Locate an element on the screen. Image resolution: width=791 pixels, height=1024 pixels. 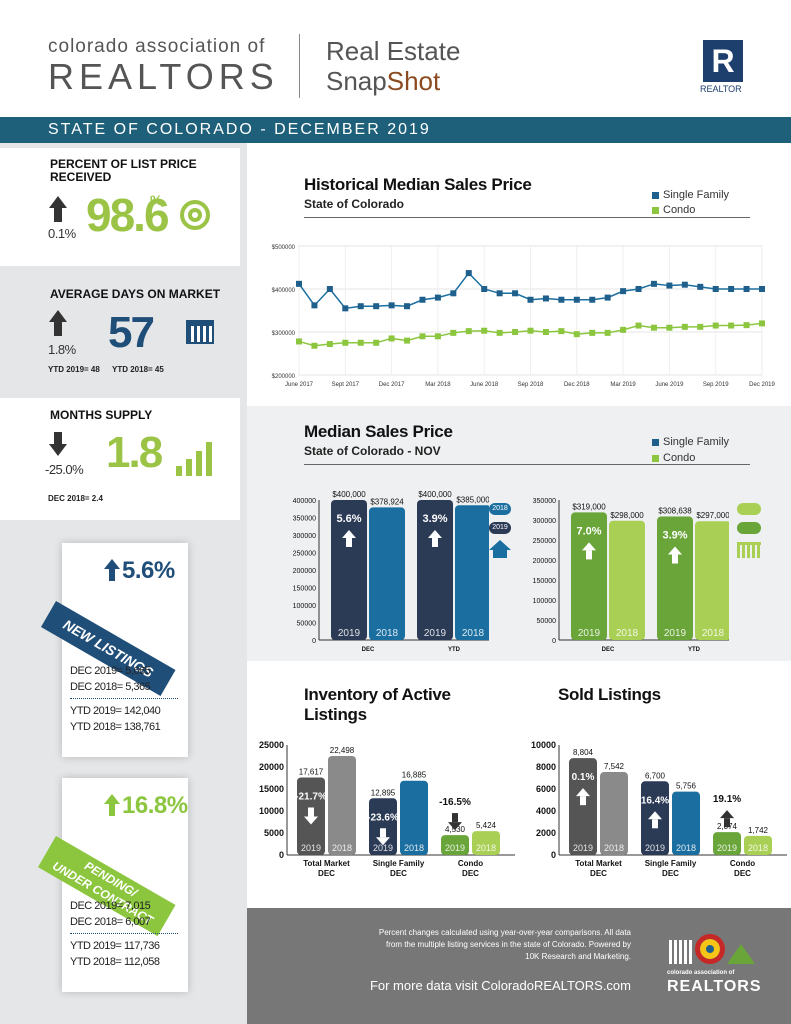
inventory-bar-year-label: 2018 is located at coordinates (486, 848).